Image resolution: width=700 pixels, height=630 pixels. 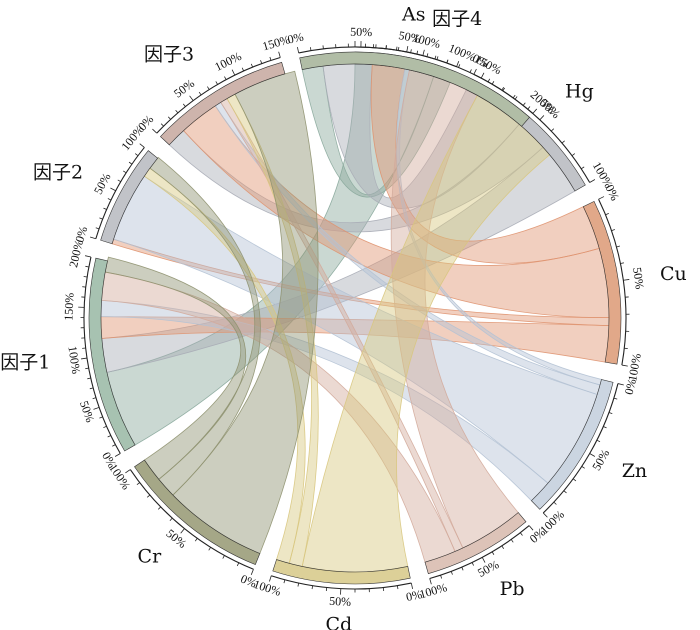 I want to click on tick-label-Cu: 0%, so click(x=612, y=192).